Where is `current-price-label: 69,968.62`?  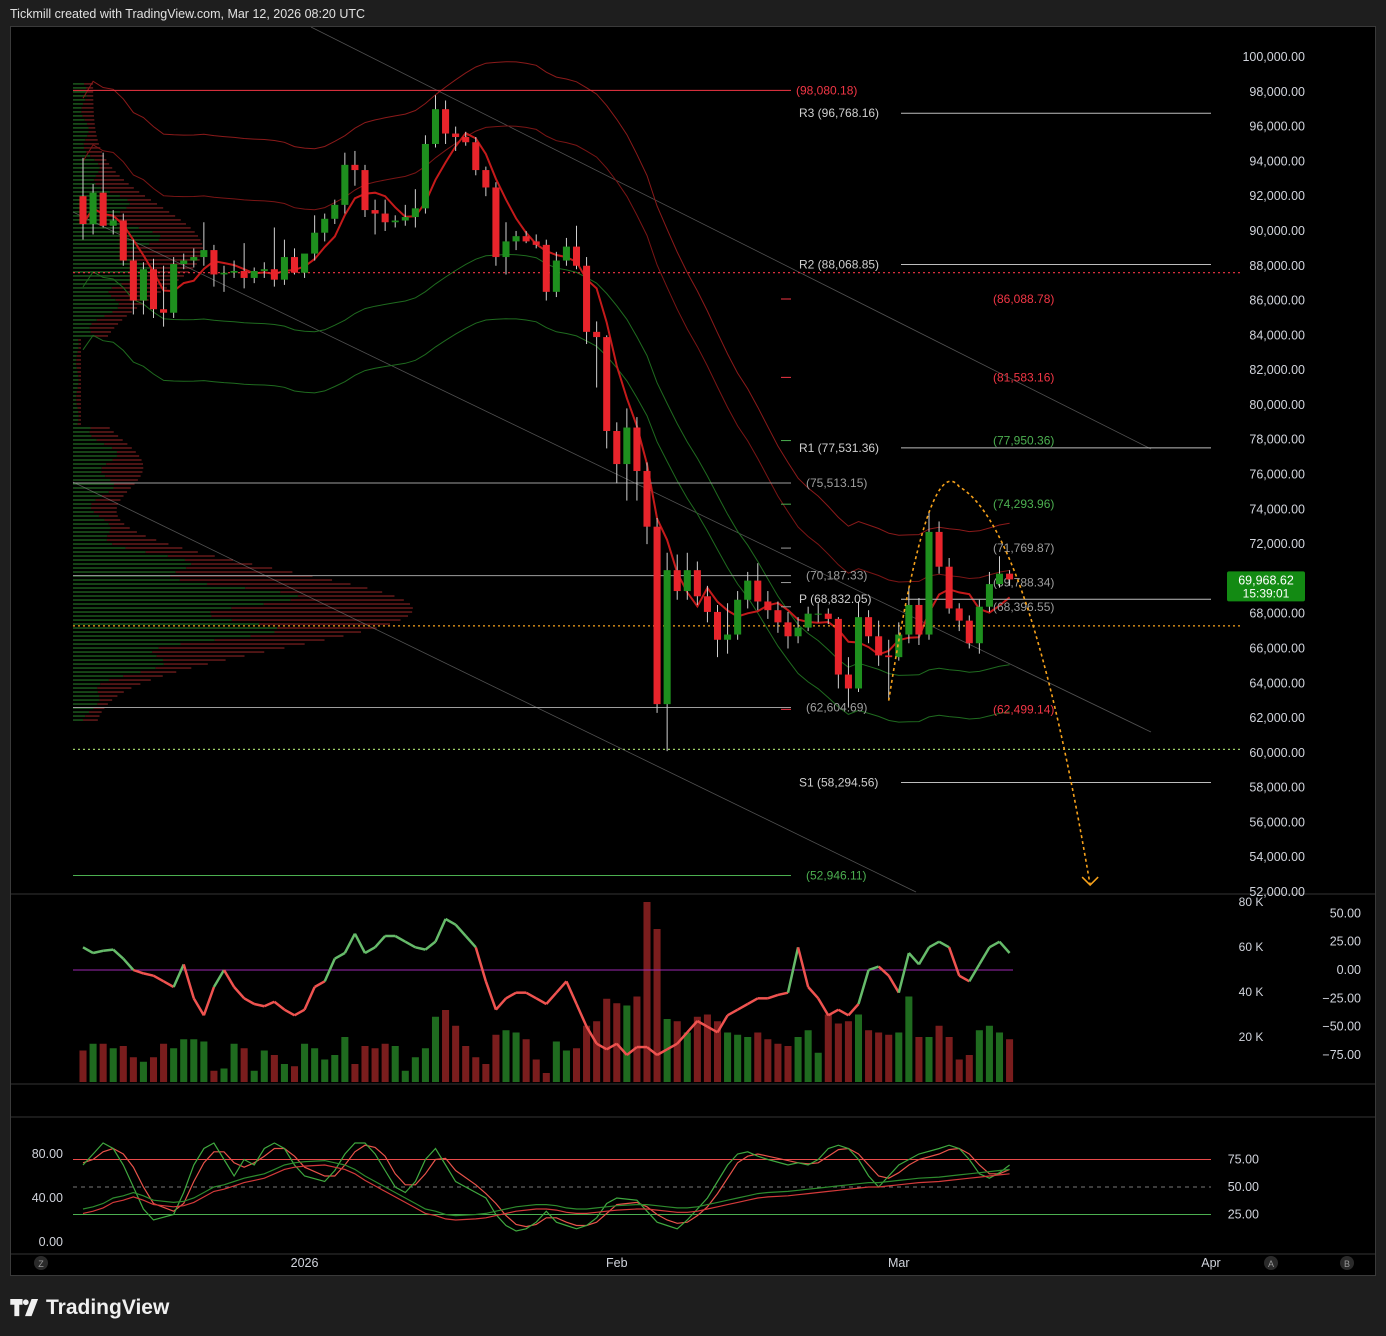
current-price-label: 69,968.62 is located at coordinates (1266, 580).